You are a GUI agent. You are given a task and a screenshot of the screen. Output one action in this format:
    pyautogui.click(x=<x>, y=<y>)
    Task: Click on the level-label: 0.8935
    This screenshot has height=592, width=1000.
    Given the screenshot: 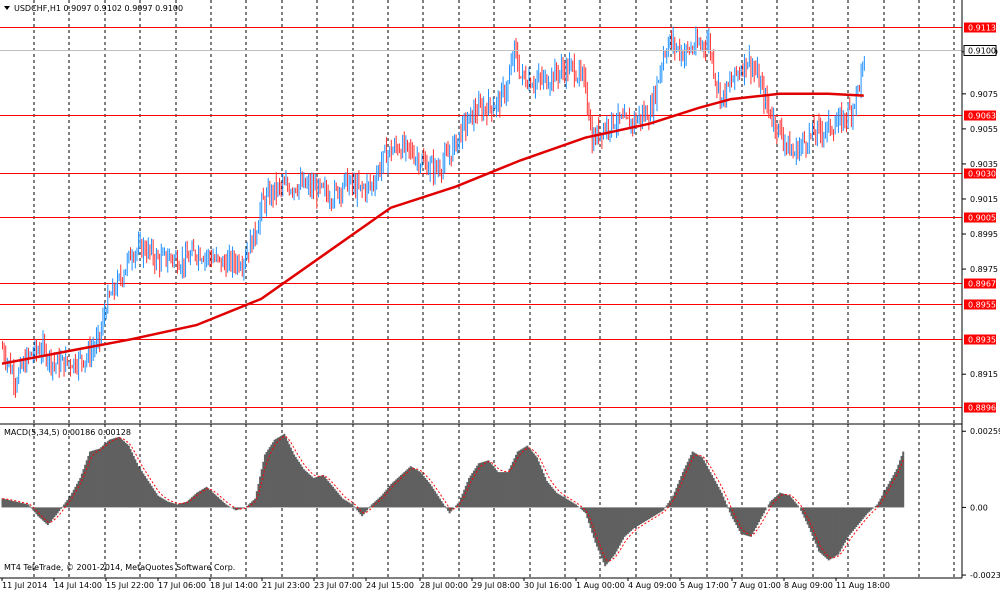 What is the action you would take?
    pyautogui.click(x=982, y=340)
    